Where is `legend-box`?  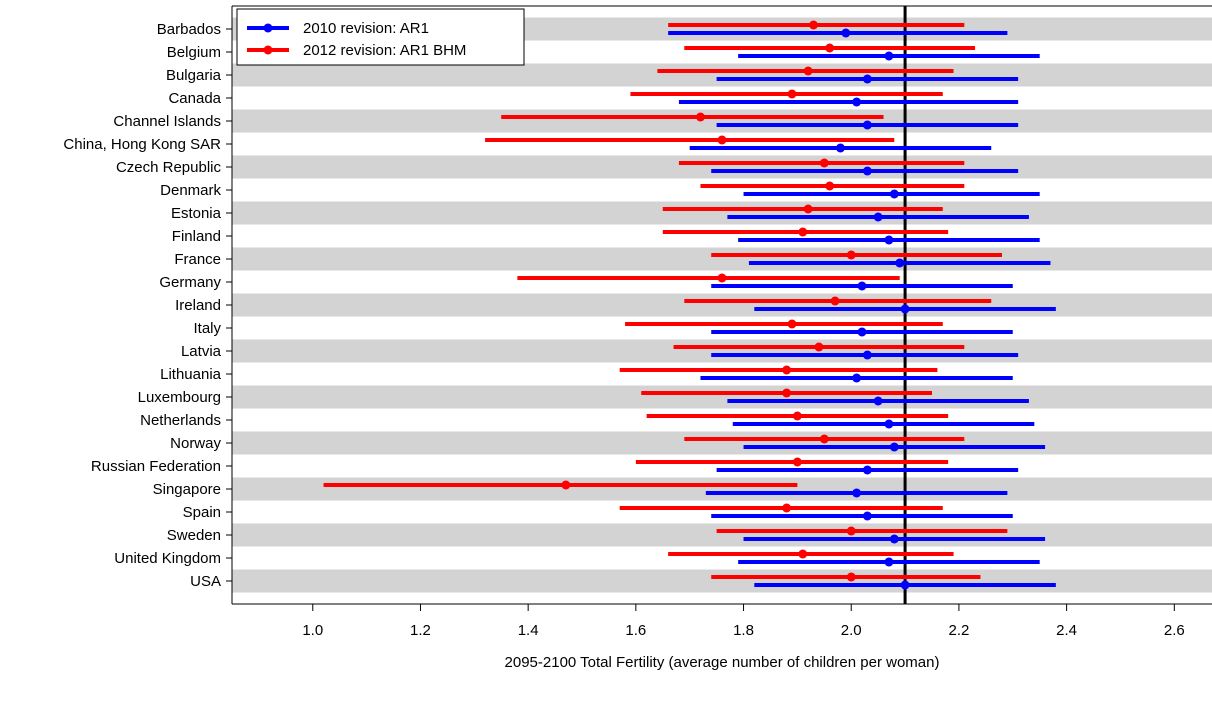
legend-box is located at coordinates (380, 37).